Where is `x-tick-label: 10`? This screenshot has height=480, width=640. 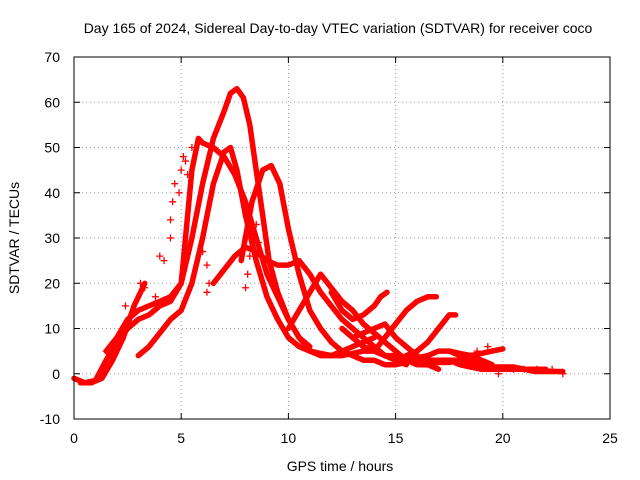 x-tick-label: 10 is located at coordinates (289, 438).